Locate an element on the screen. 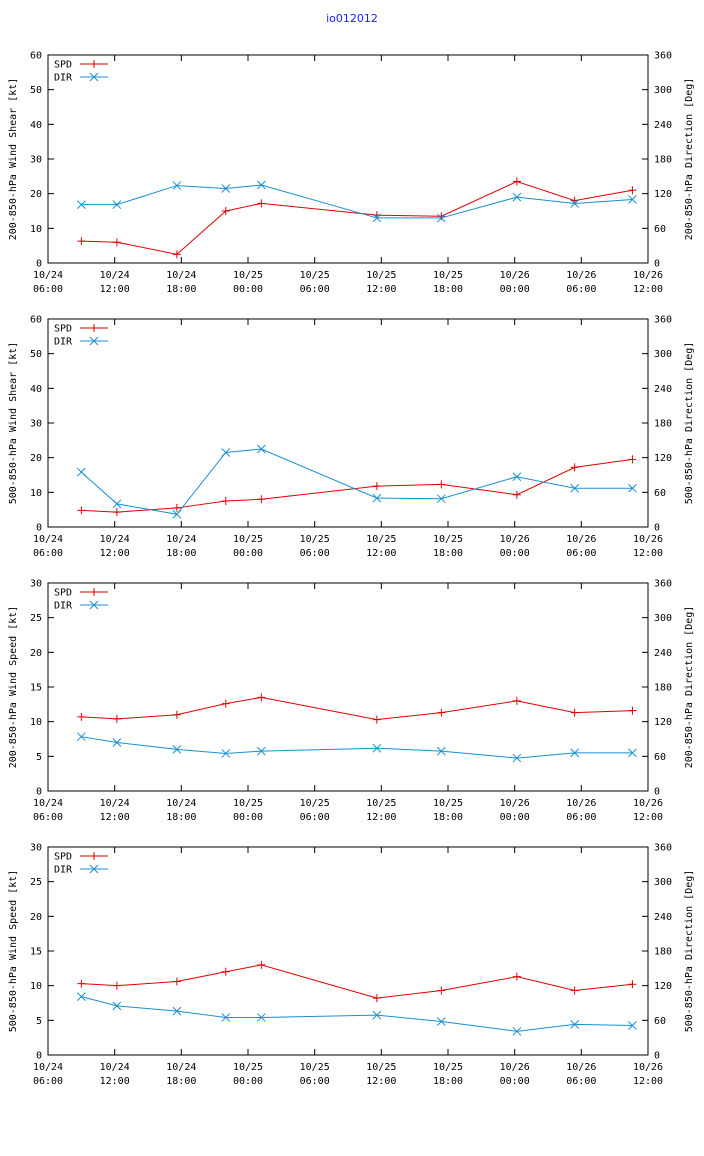 This screenshot has width=704, height=1156. legend-label-spd: SPD is located at coordinates (63, 857).